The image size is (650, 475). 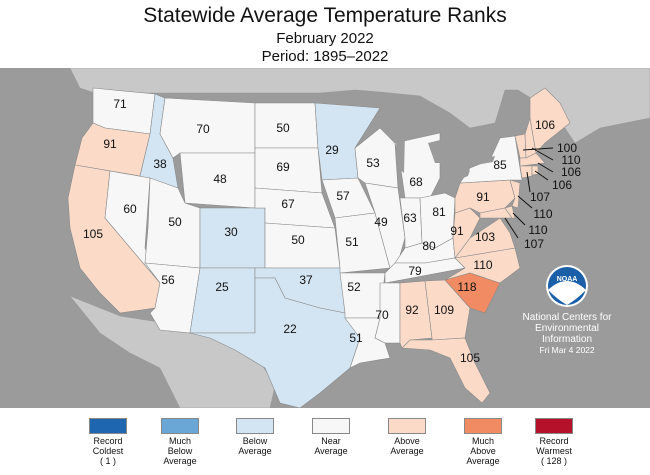 I want to click on state-nj, so click(x=515, y=194).